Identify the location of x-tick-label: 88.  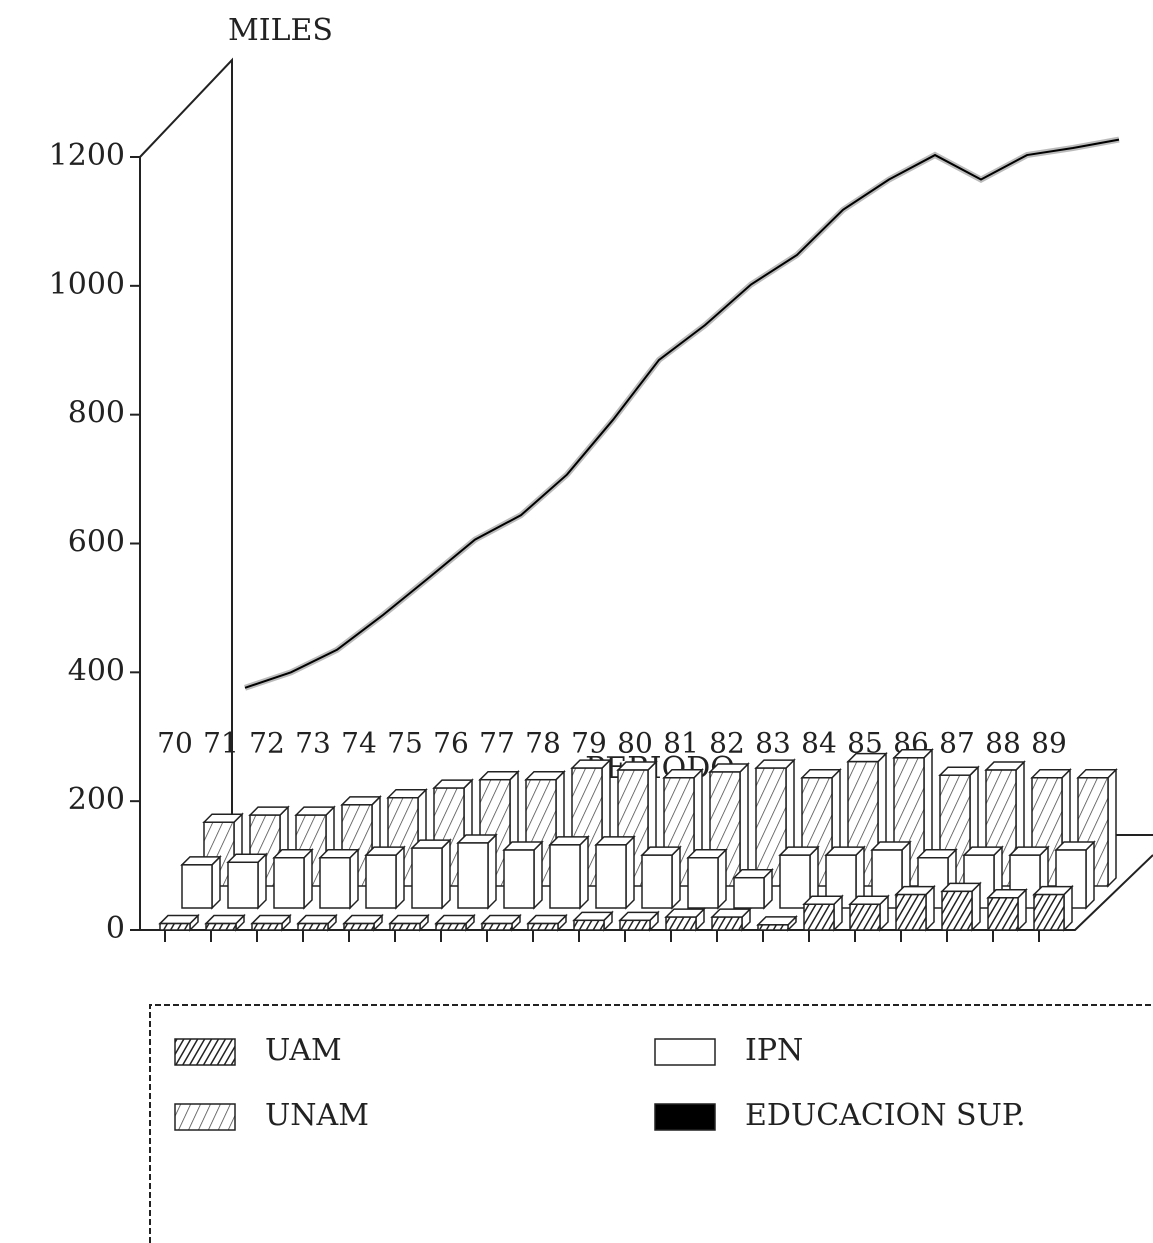
(1003, 743).